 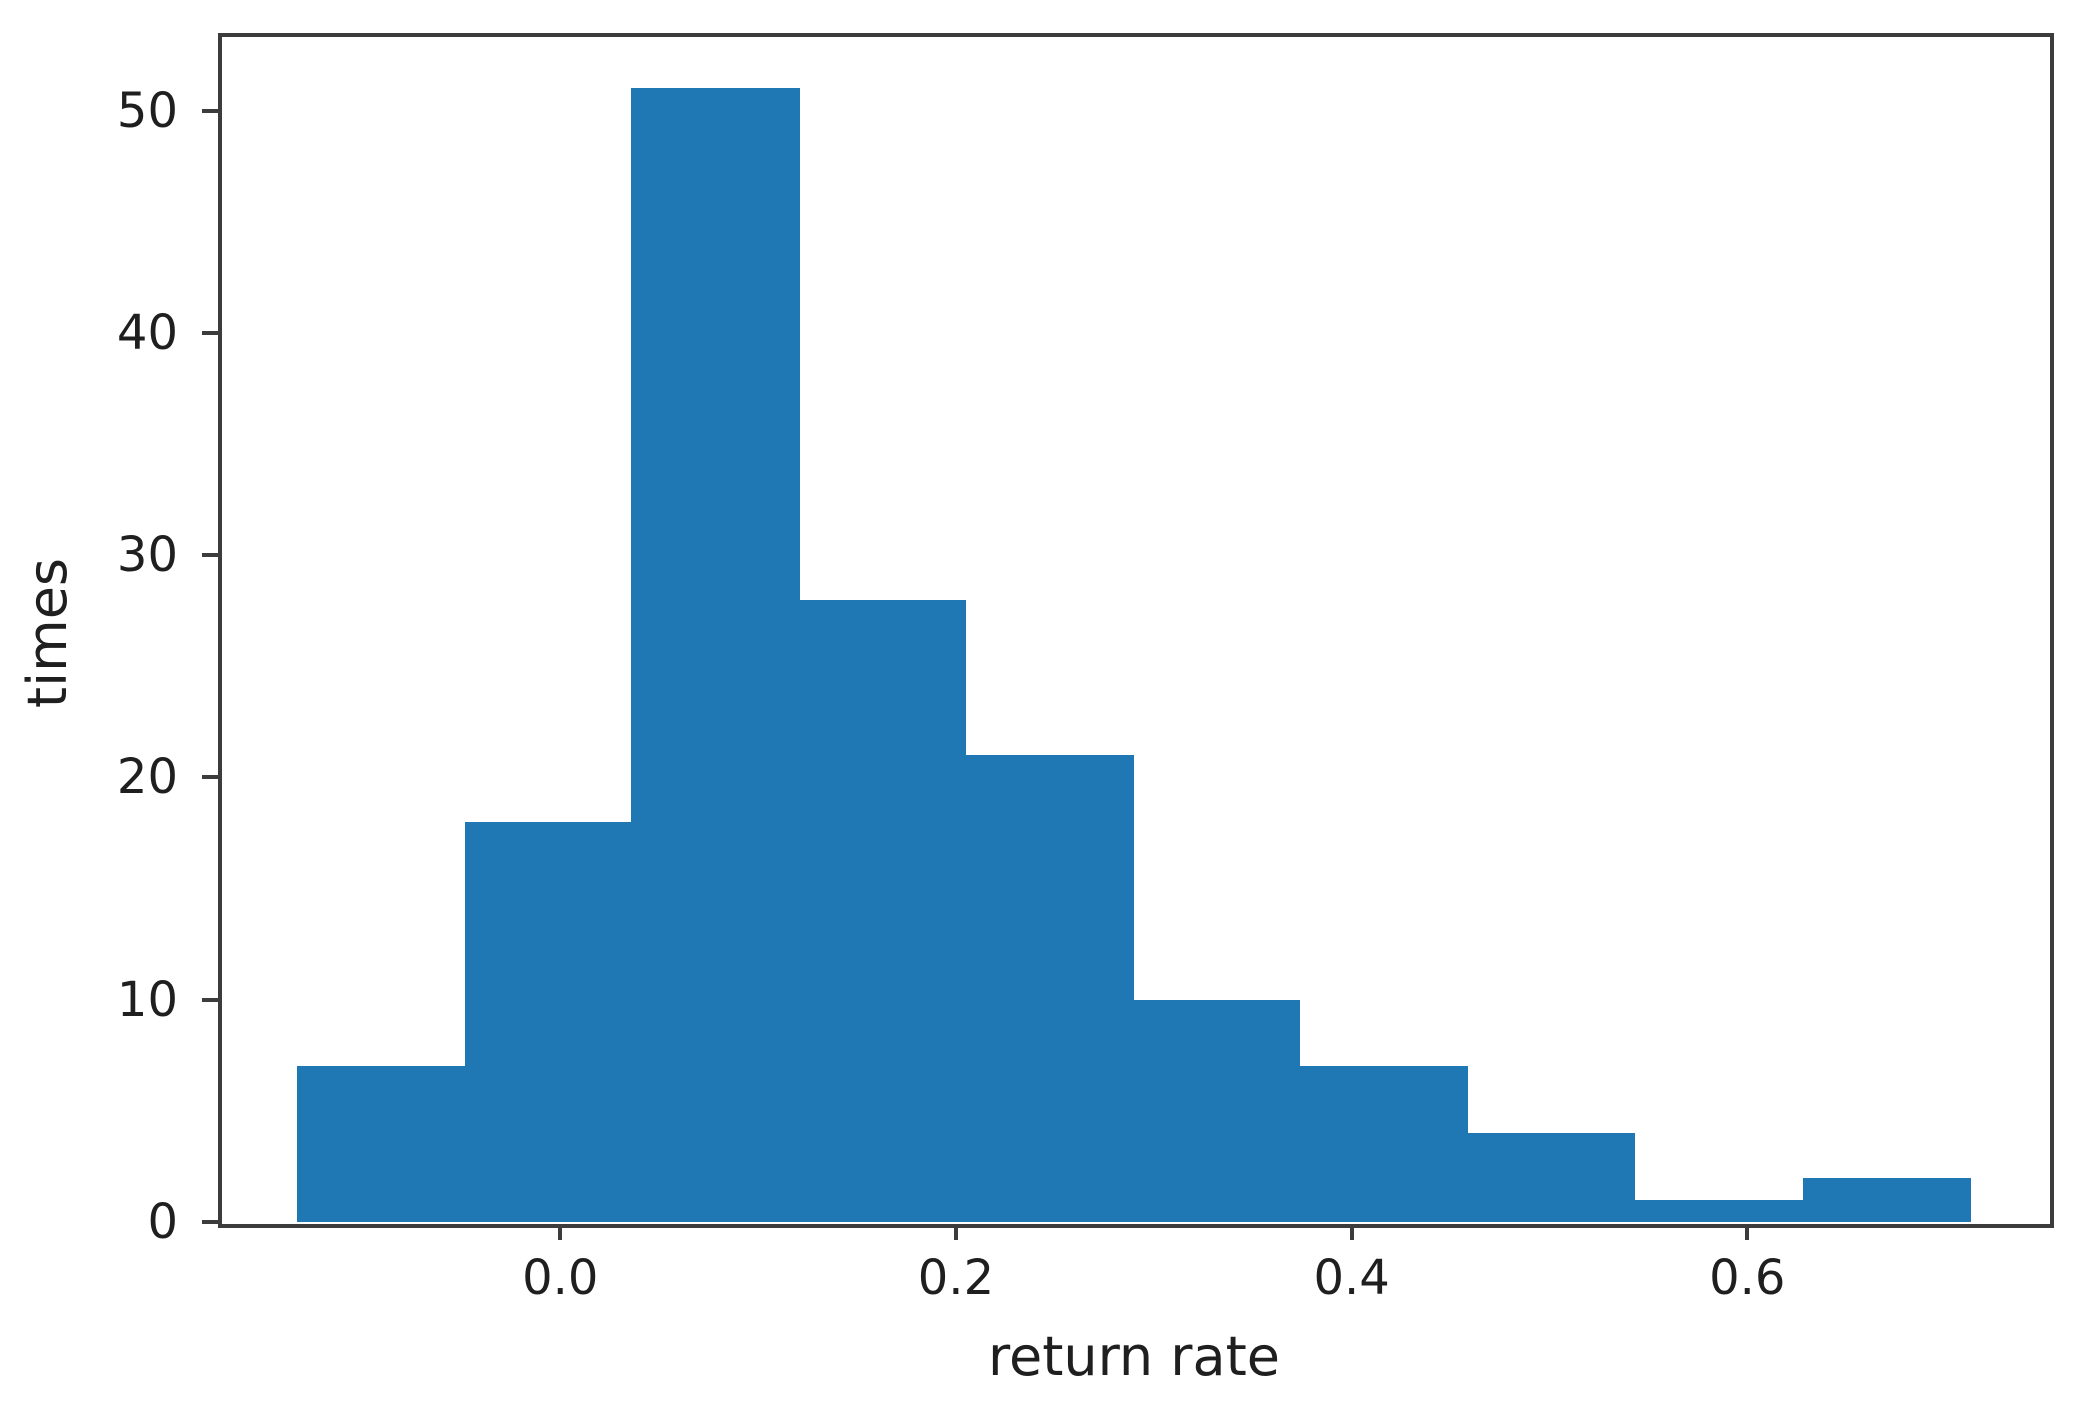 What do you see at coordinates (1351, 1278) in the screenshot?
I see `x-tick-label: 0.4` at bounding box center [1351, 1278].